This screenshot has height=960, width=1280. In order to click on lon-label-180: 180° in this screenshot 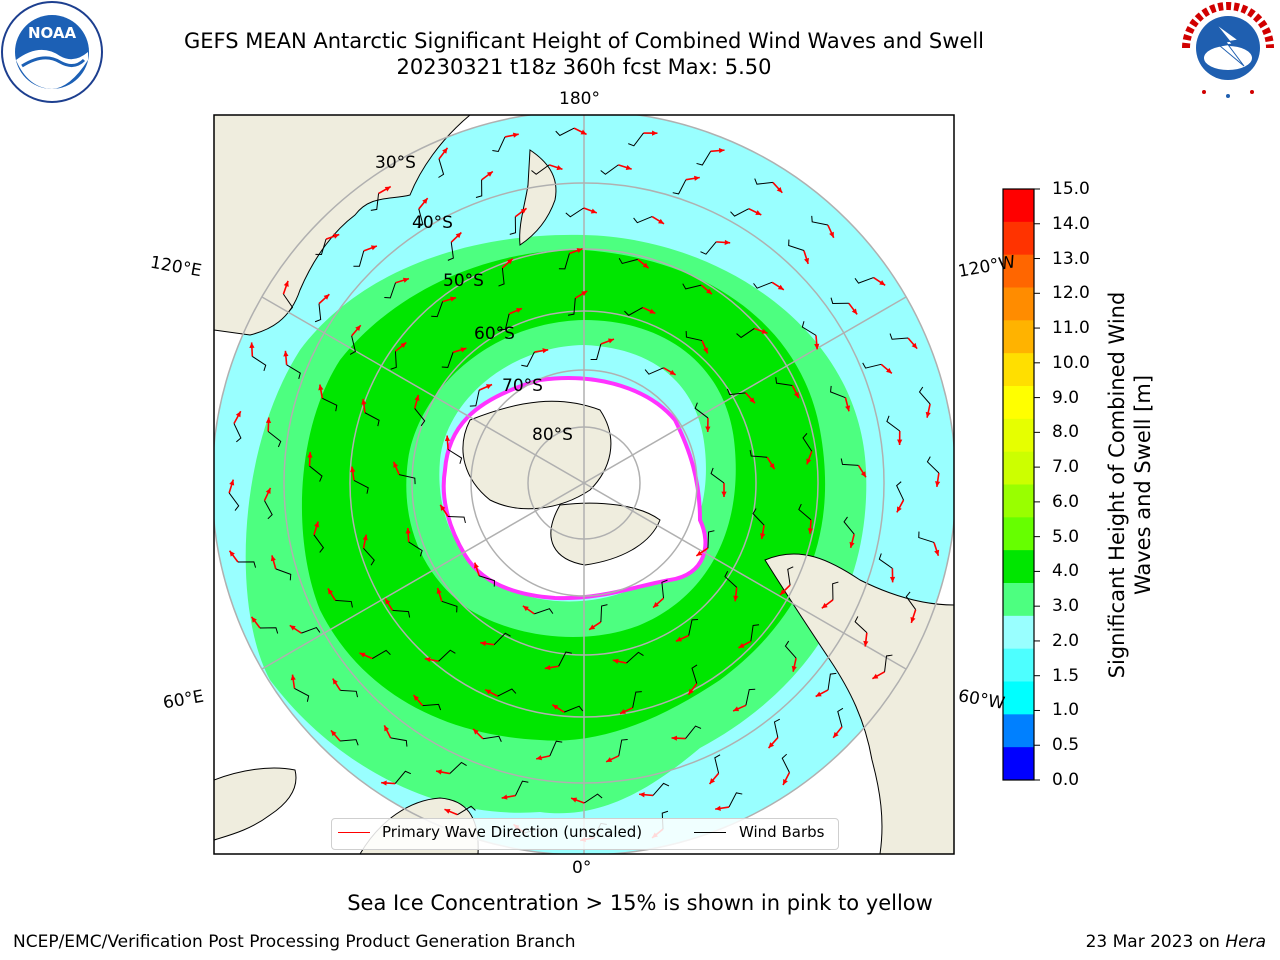, I will do `click(579, 99)`.